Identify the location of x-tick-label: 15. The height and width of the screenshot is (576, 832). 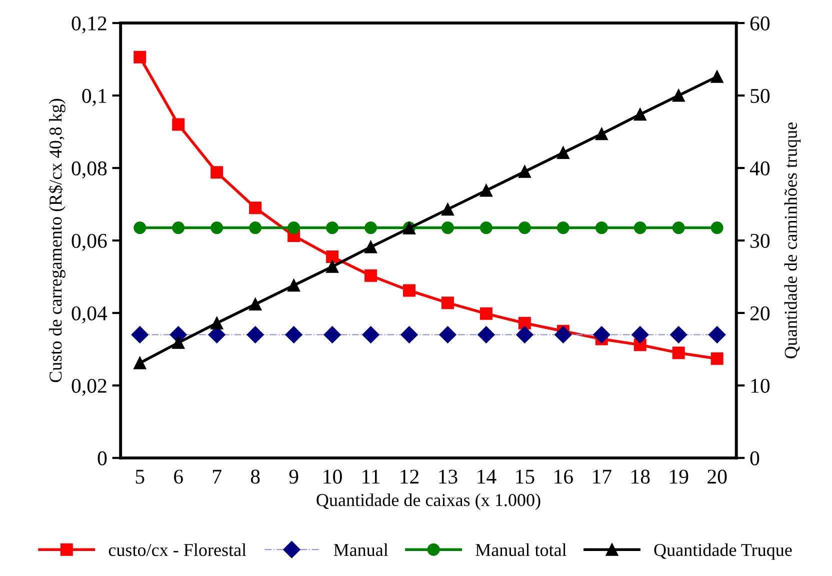
(525, 477).